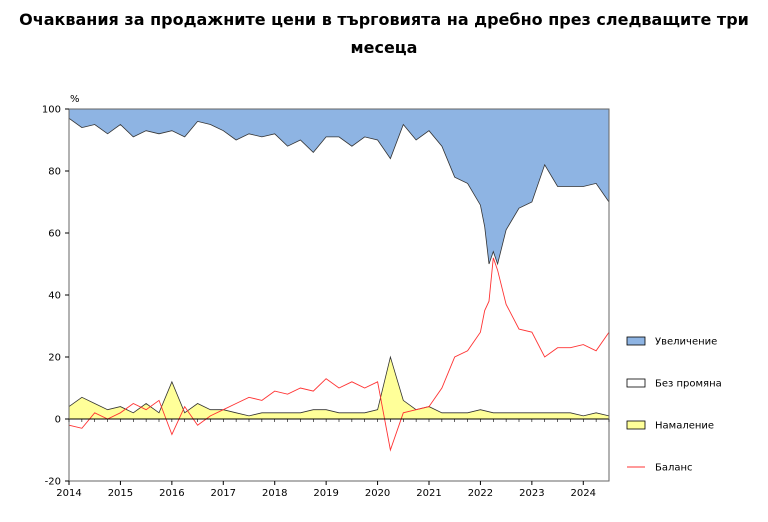 Image resolution: width=768 pixels, height=522 pixels. What do you see at coordinates (120, 493) in the screenshot?
I see `x-tick-label: 2015` at bounding box center [120, 493].